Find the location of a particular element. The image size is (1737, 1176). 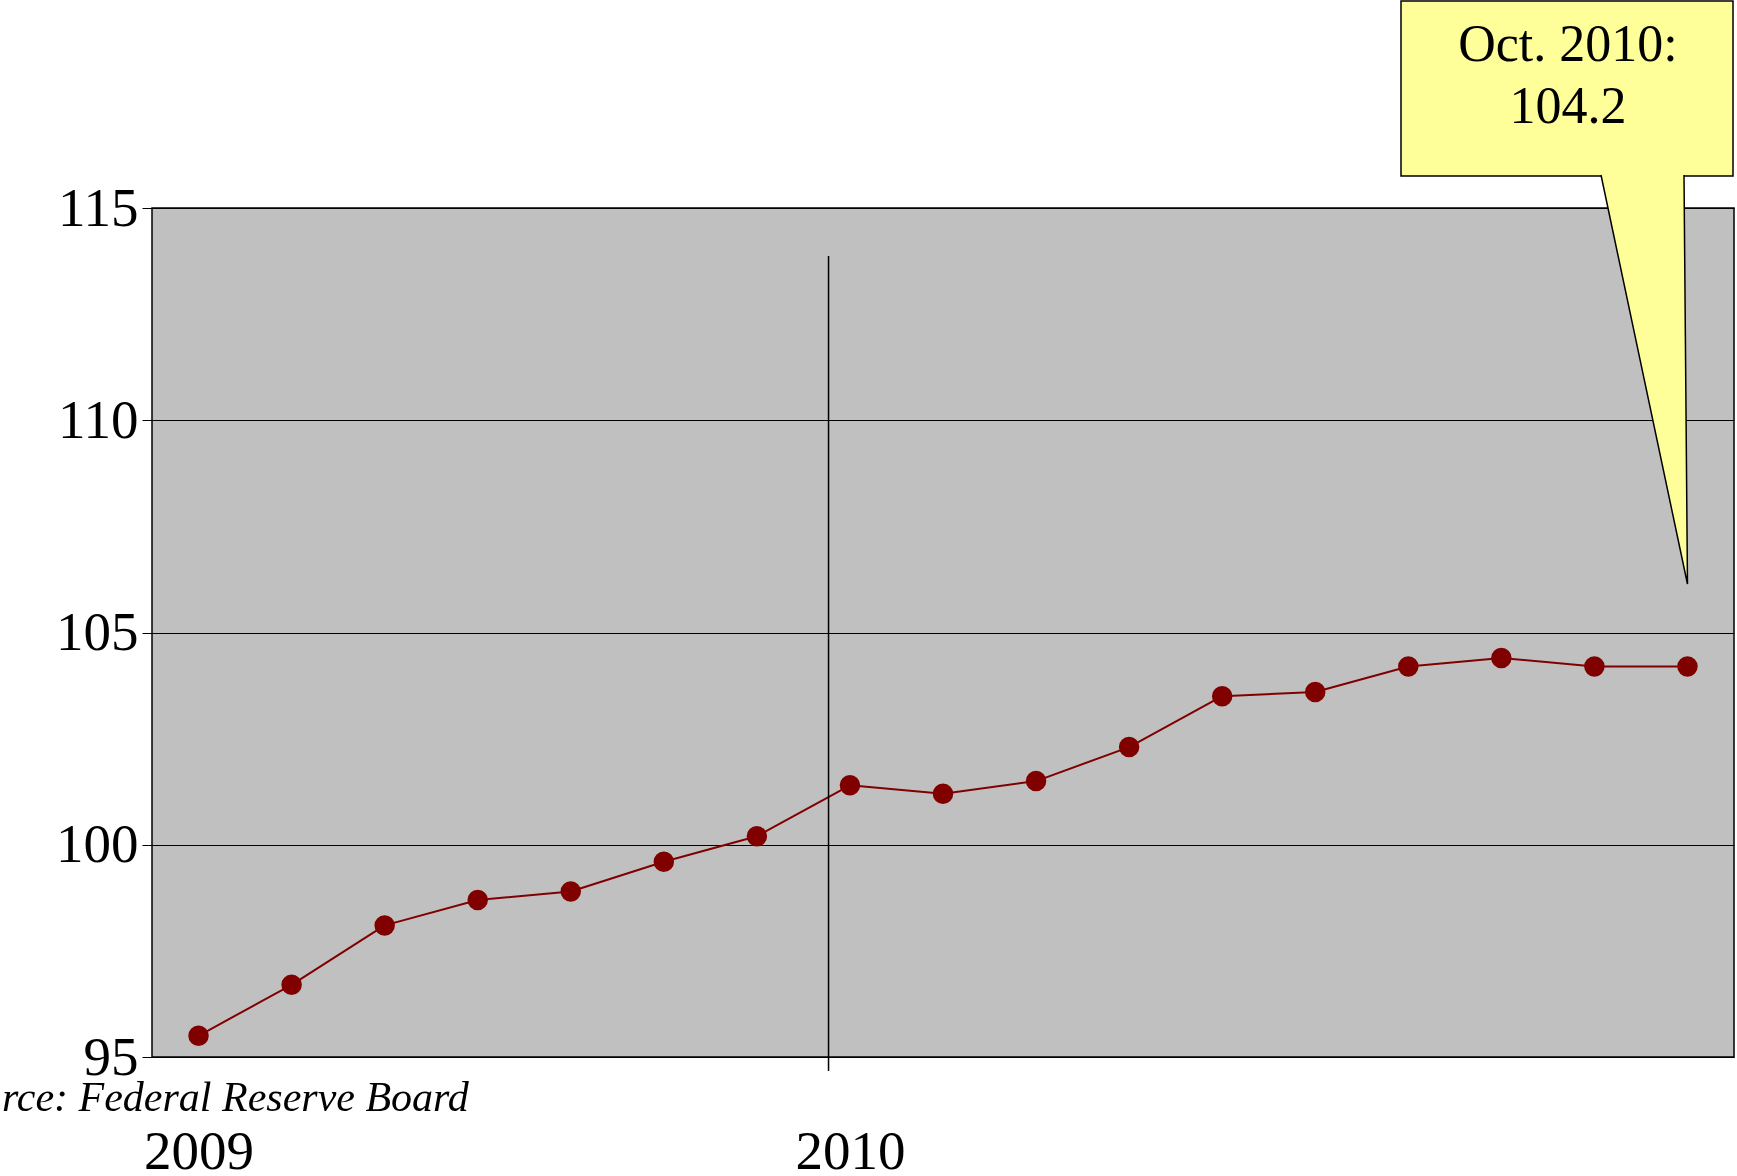

y-tick-label: 100 is located at coordinates (97, 844).